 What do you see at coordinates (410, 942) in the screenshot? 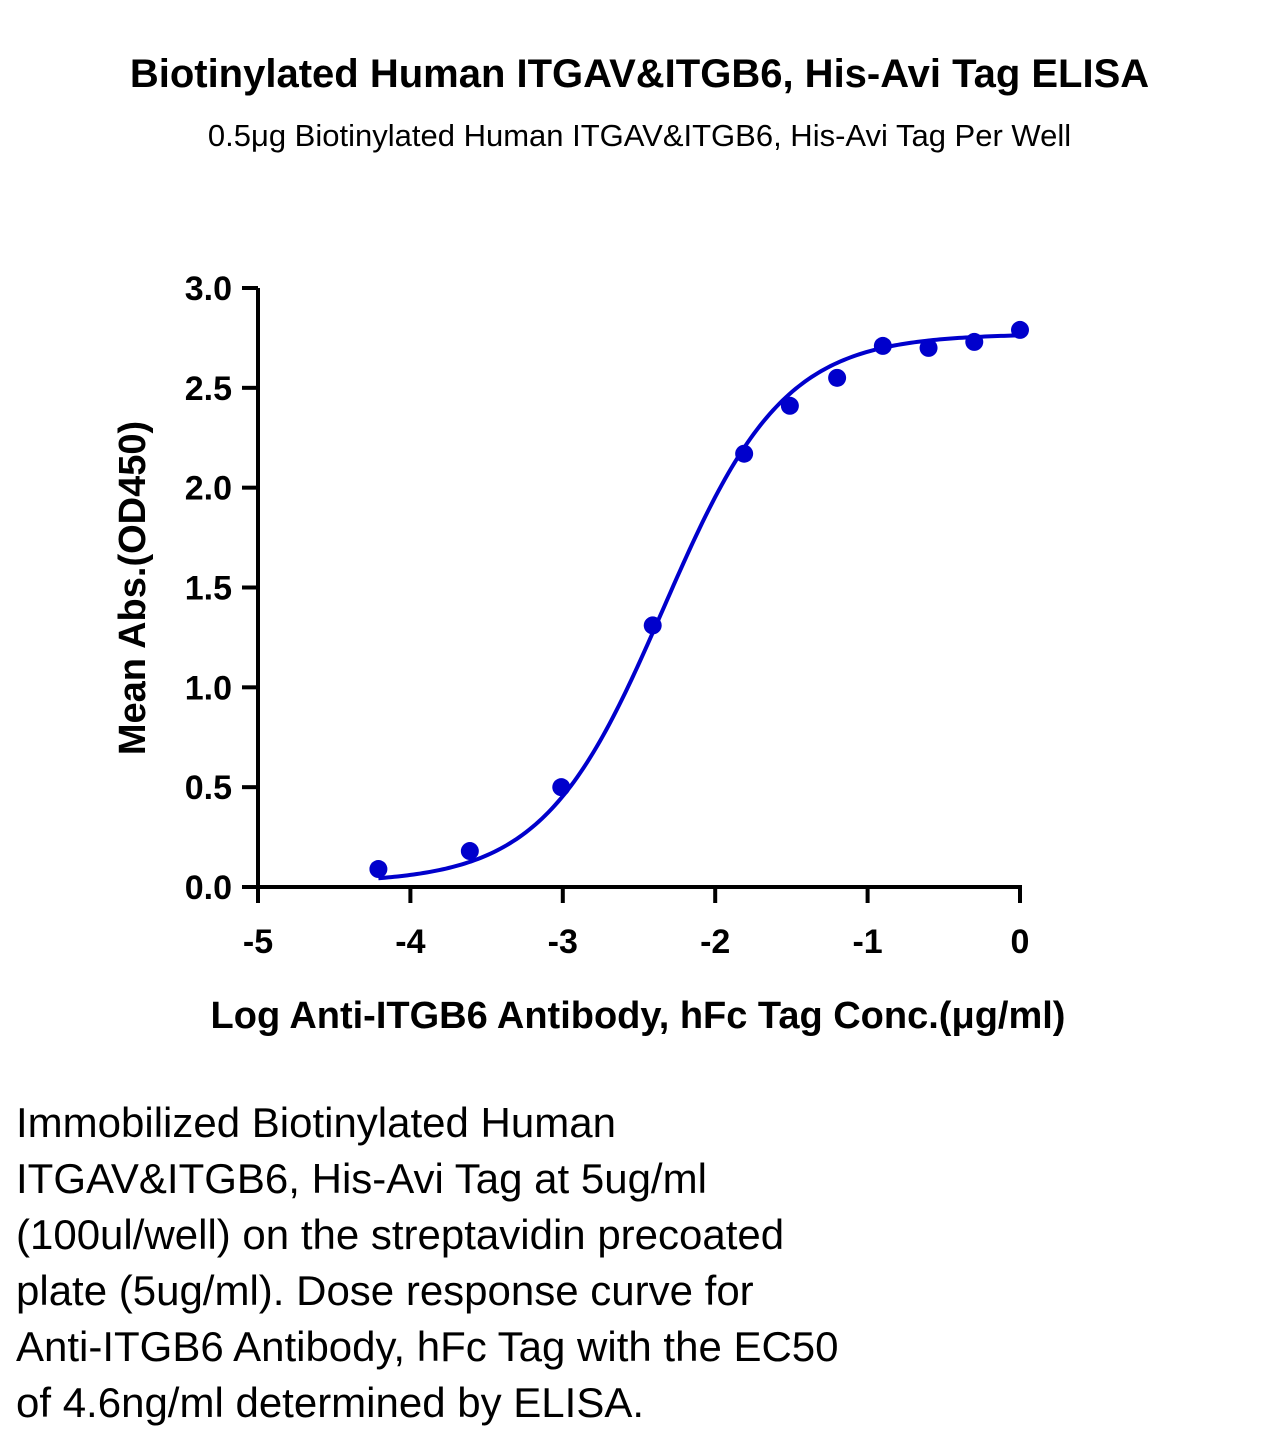
I see `x-tick-label: -4` at bounding box center [410, 942].